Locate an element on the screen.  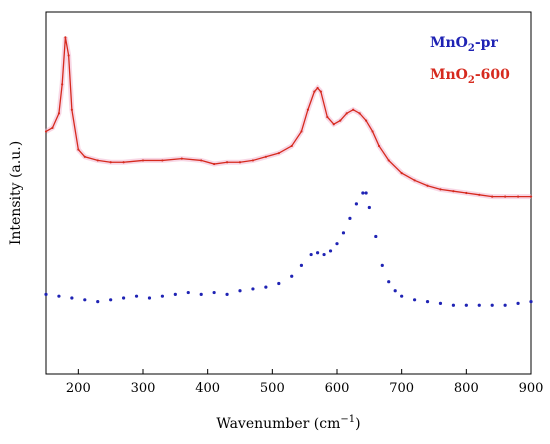
x-tick-label: 200 is located at coordinates (78, 388).